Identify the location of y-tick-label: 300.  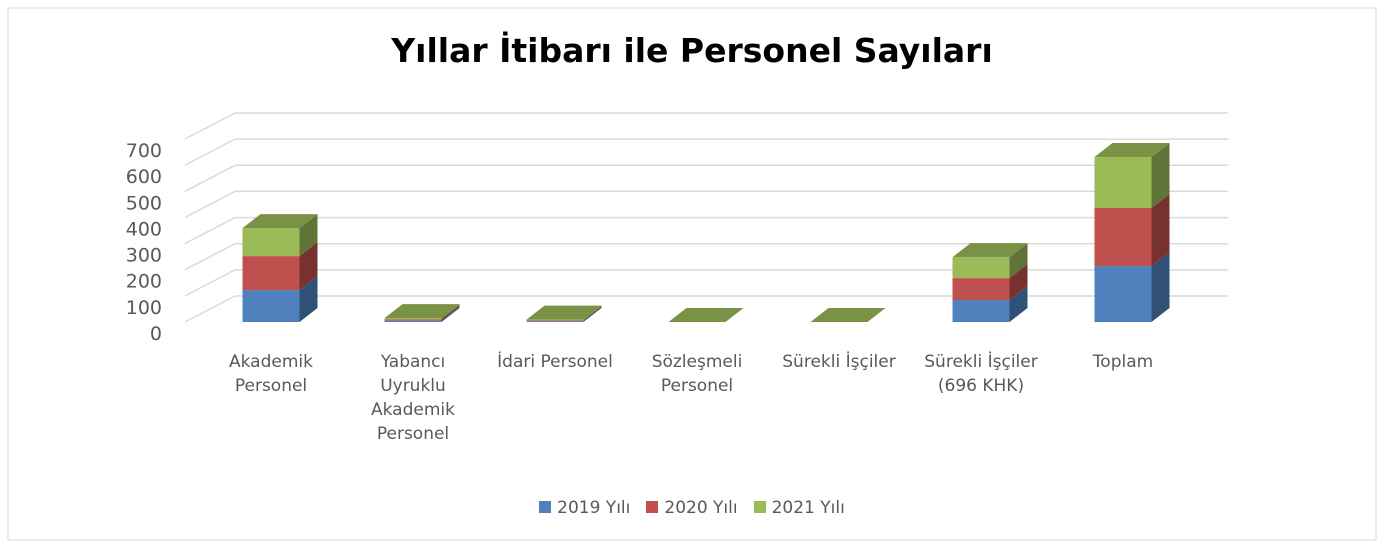
(144, 256).